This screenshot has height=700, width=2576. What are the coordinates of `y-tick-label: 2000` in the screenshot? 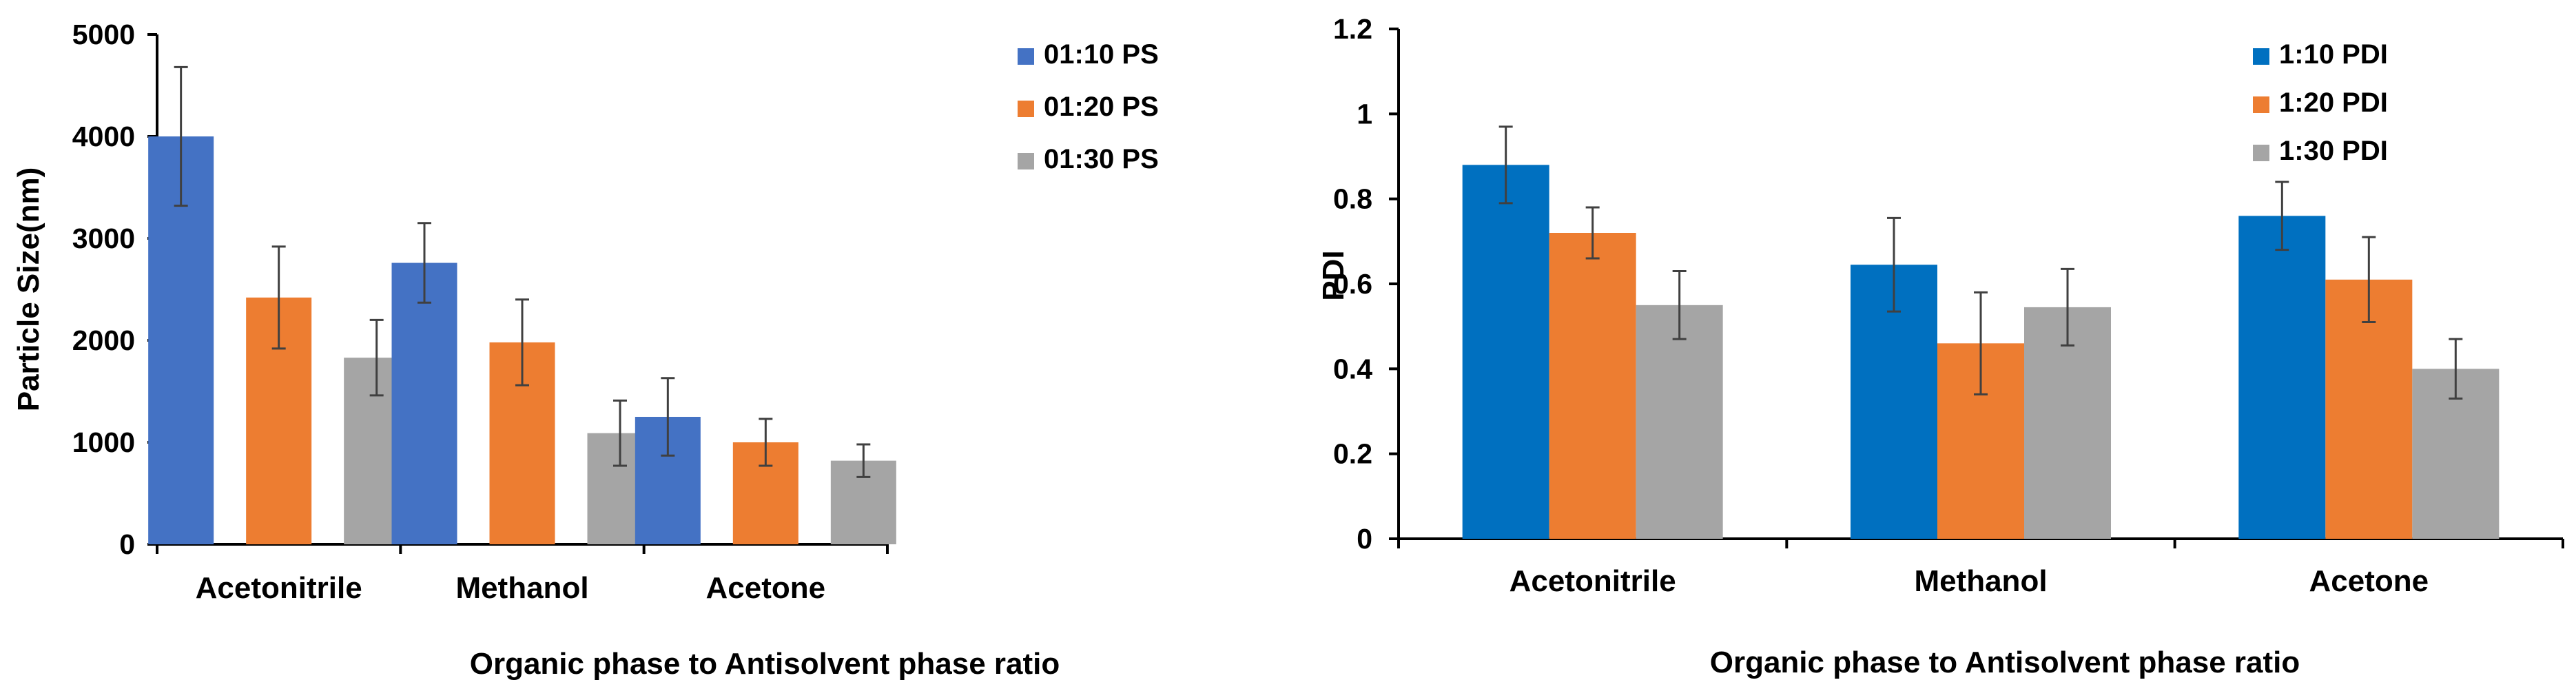 It's located at (103, 340).